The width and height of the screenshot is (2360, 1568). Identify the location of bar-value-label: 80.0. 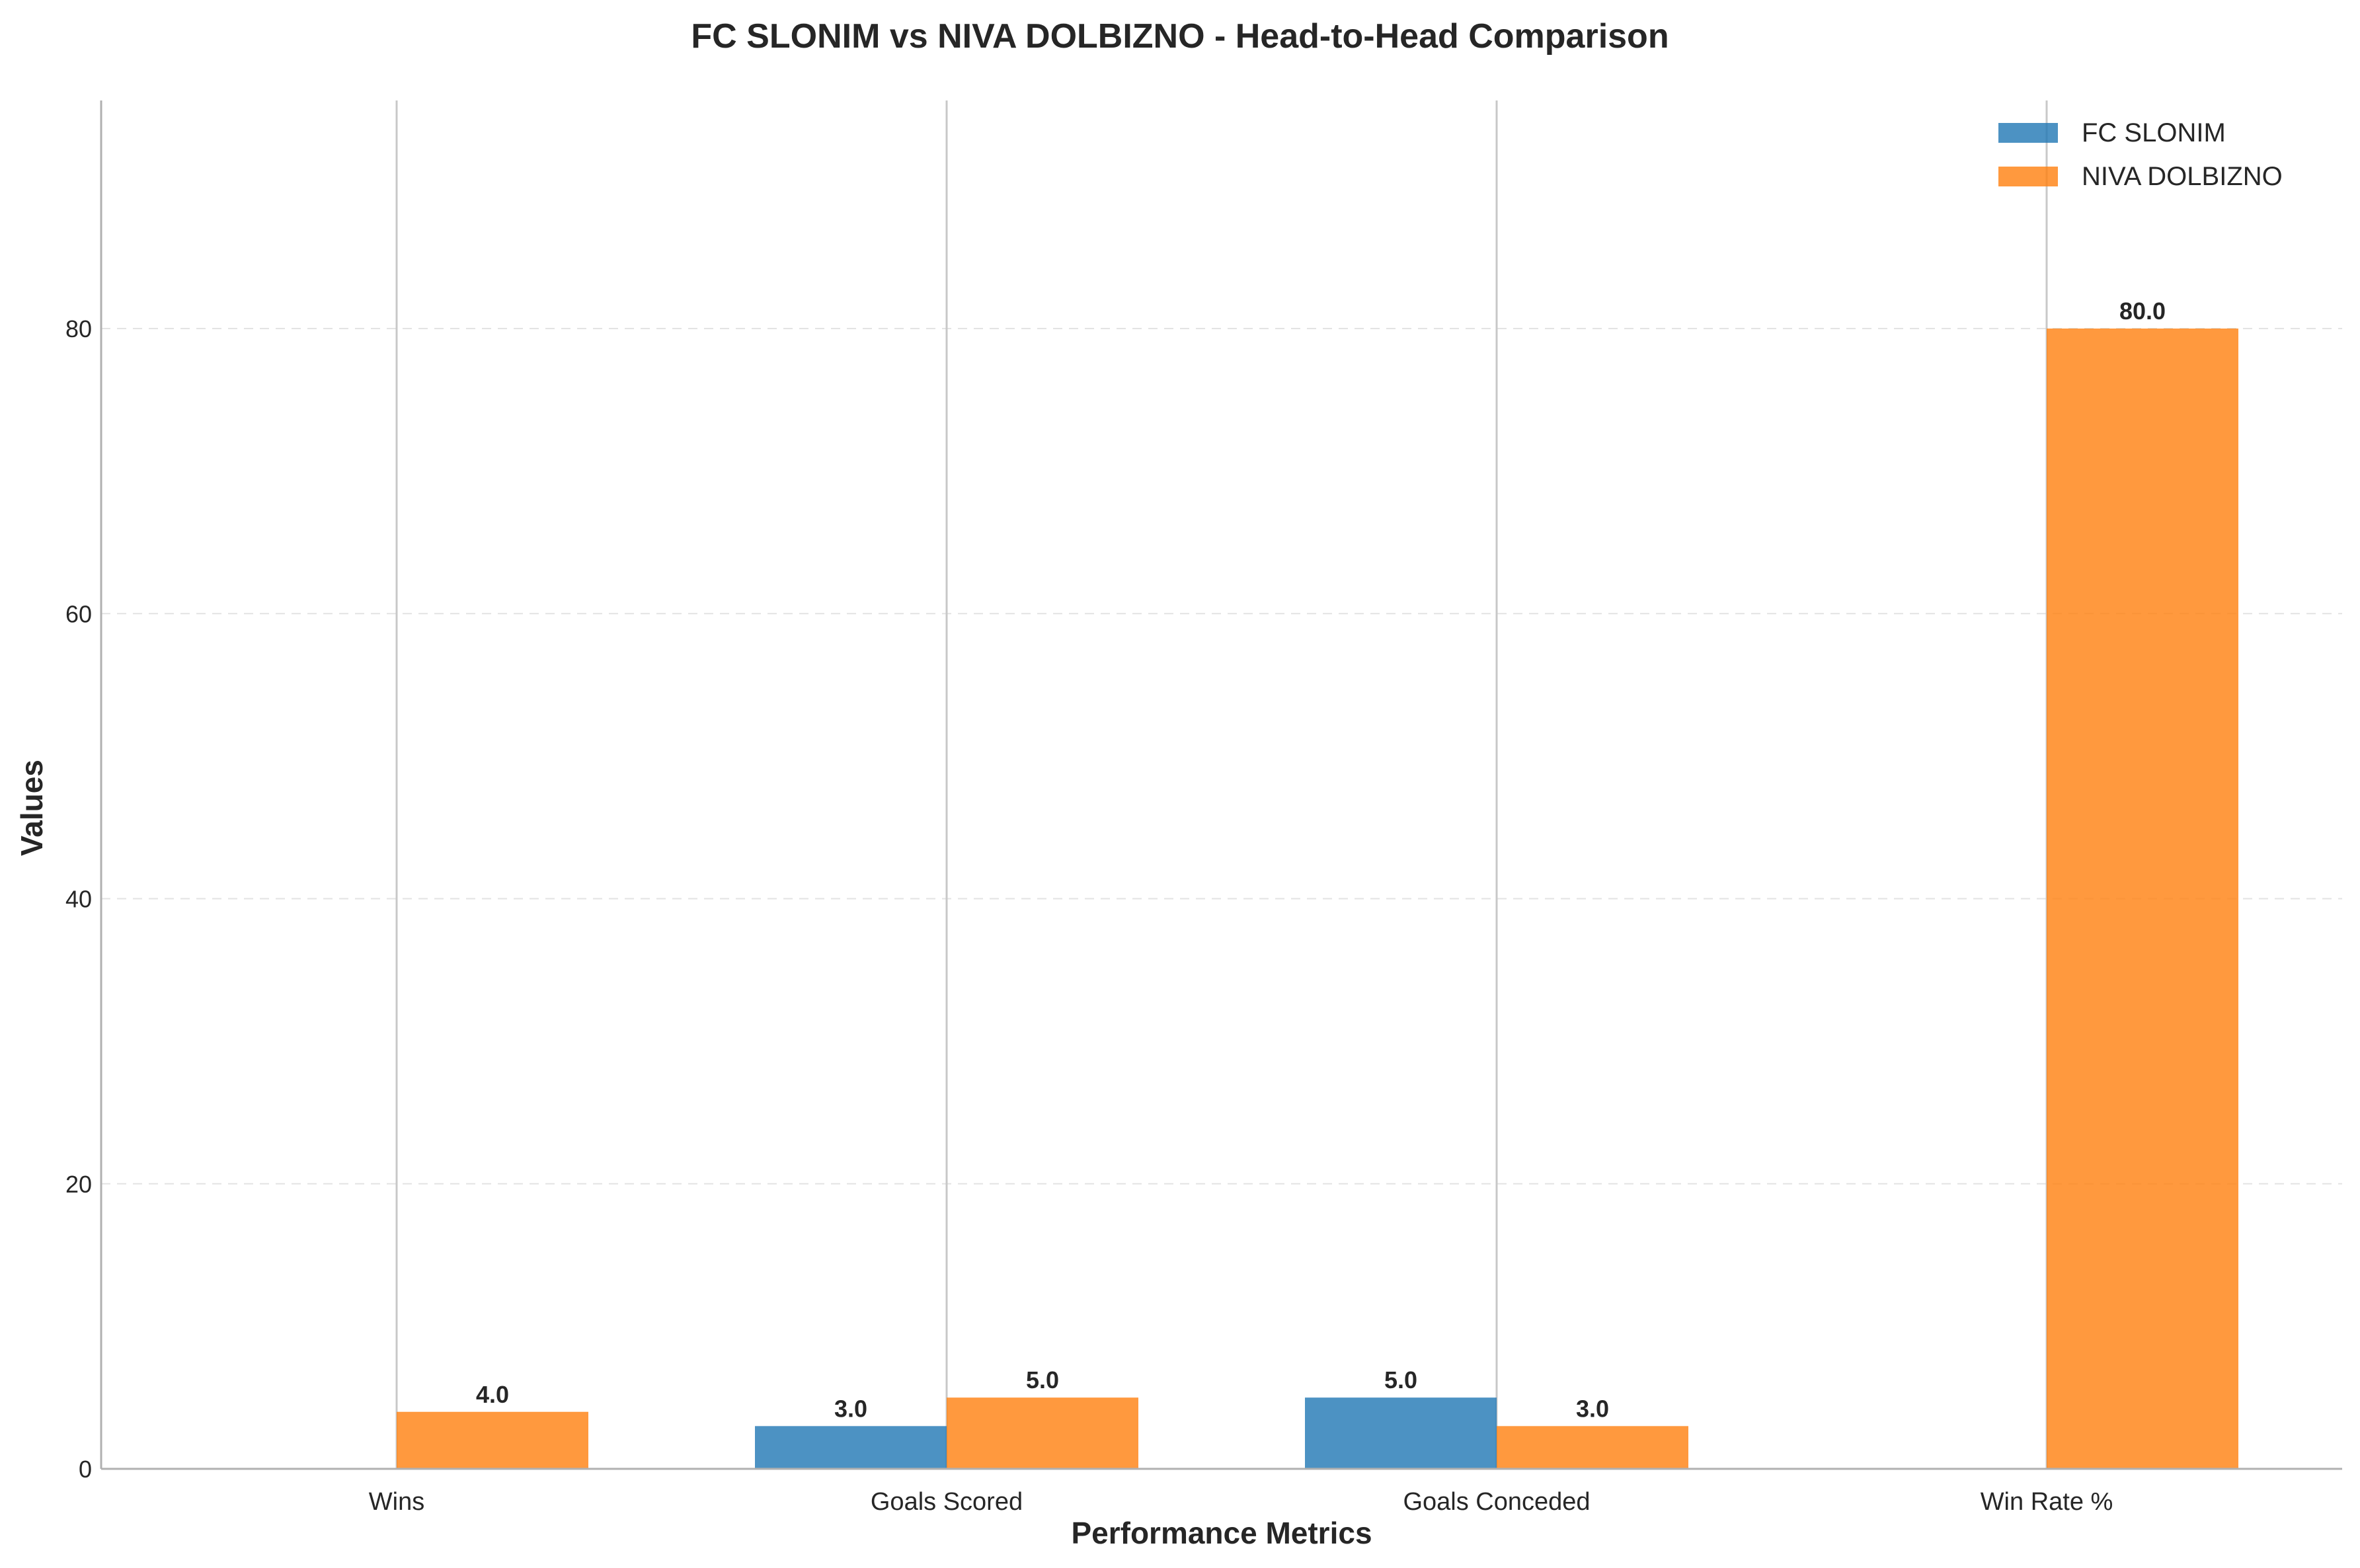
(2142, 311).